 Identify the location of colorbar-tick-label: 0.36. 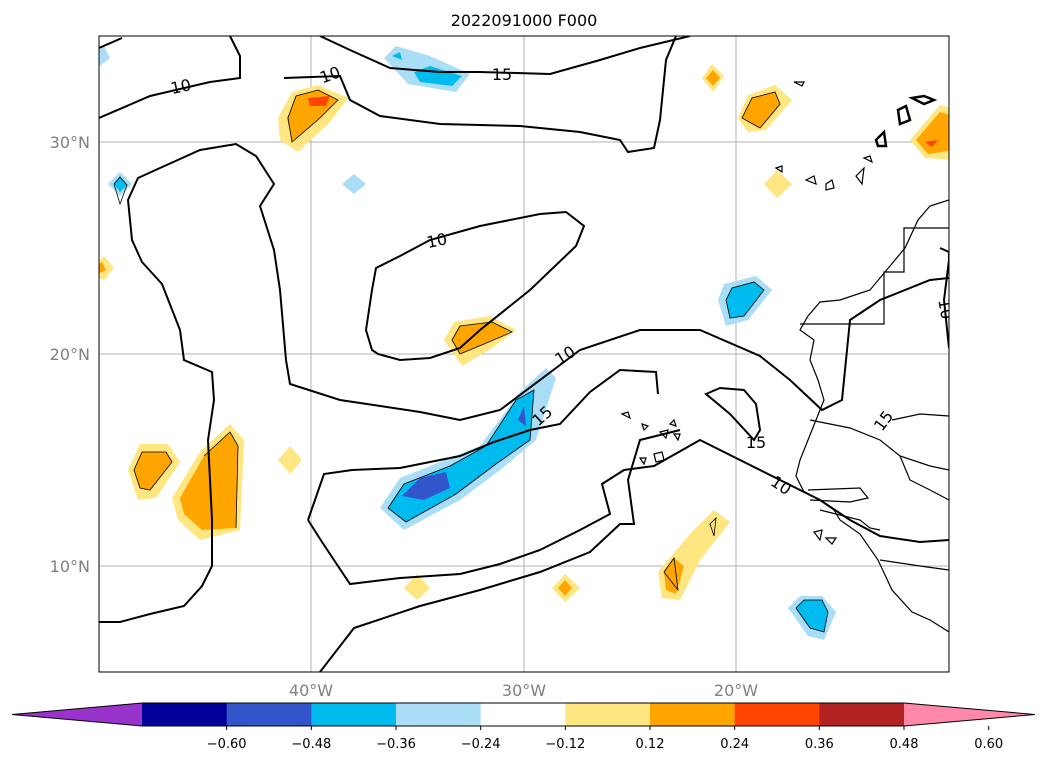
(819, 744).